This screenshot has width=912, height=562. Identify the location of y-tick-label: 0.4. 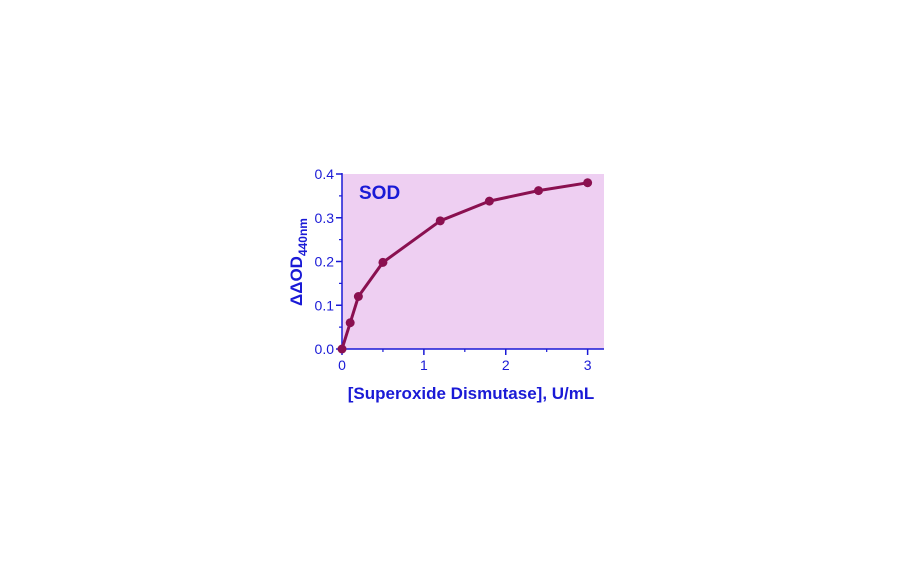
(325, 174).